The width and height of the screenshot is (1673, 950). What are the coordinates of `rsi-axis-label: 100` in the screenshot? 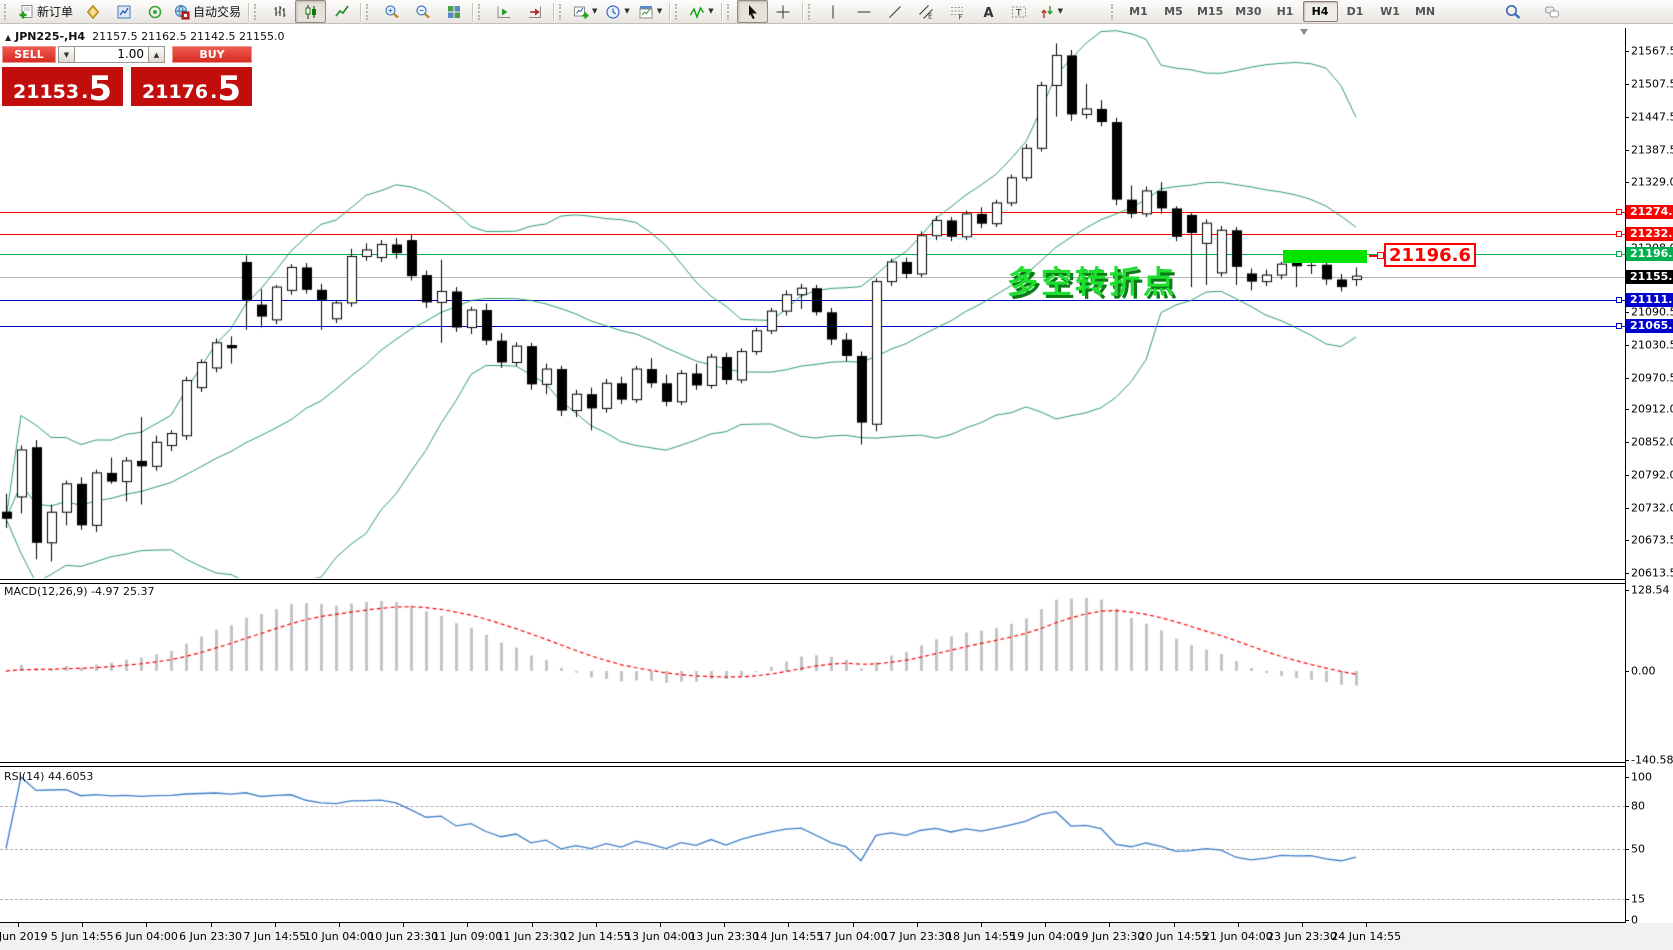 It's located at (1641, 777).